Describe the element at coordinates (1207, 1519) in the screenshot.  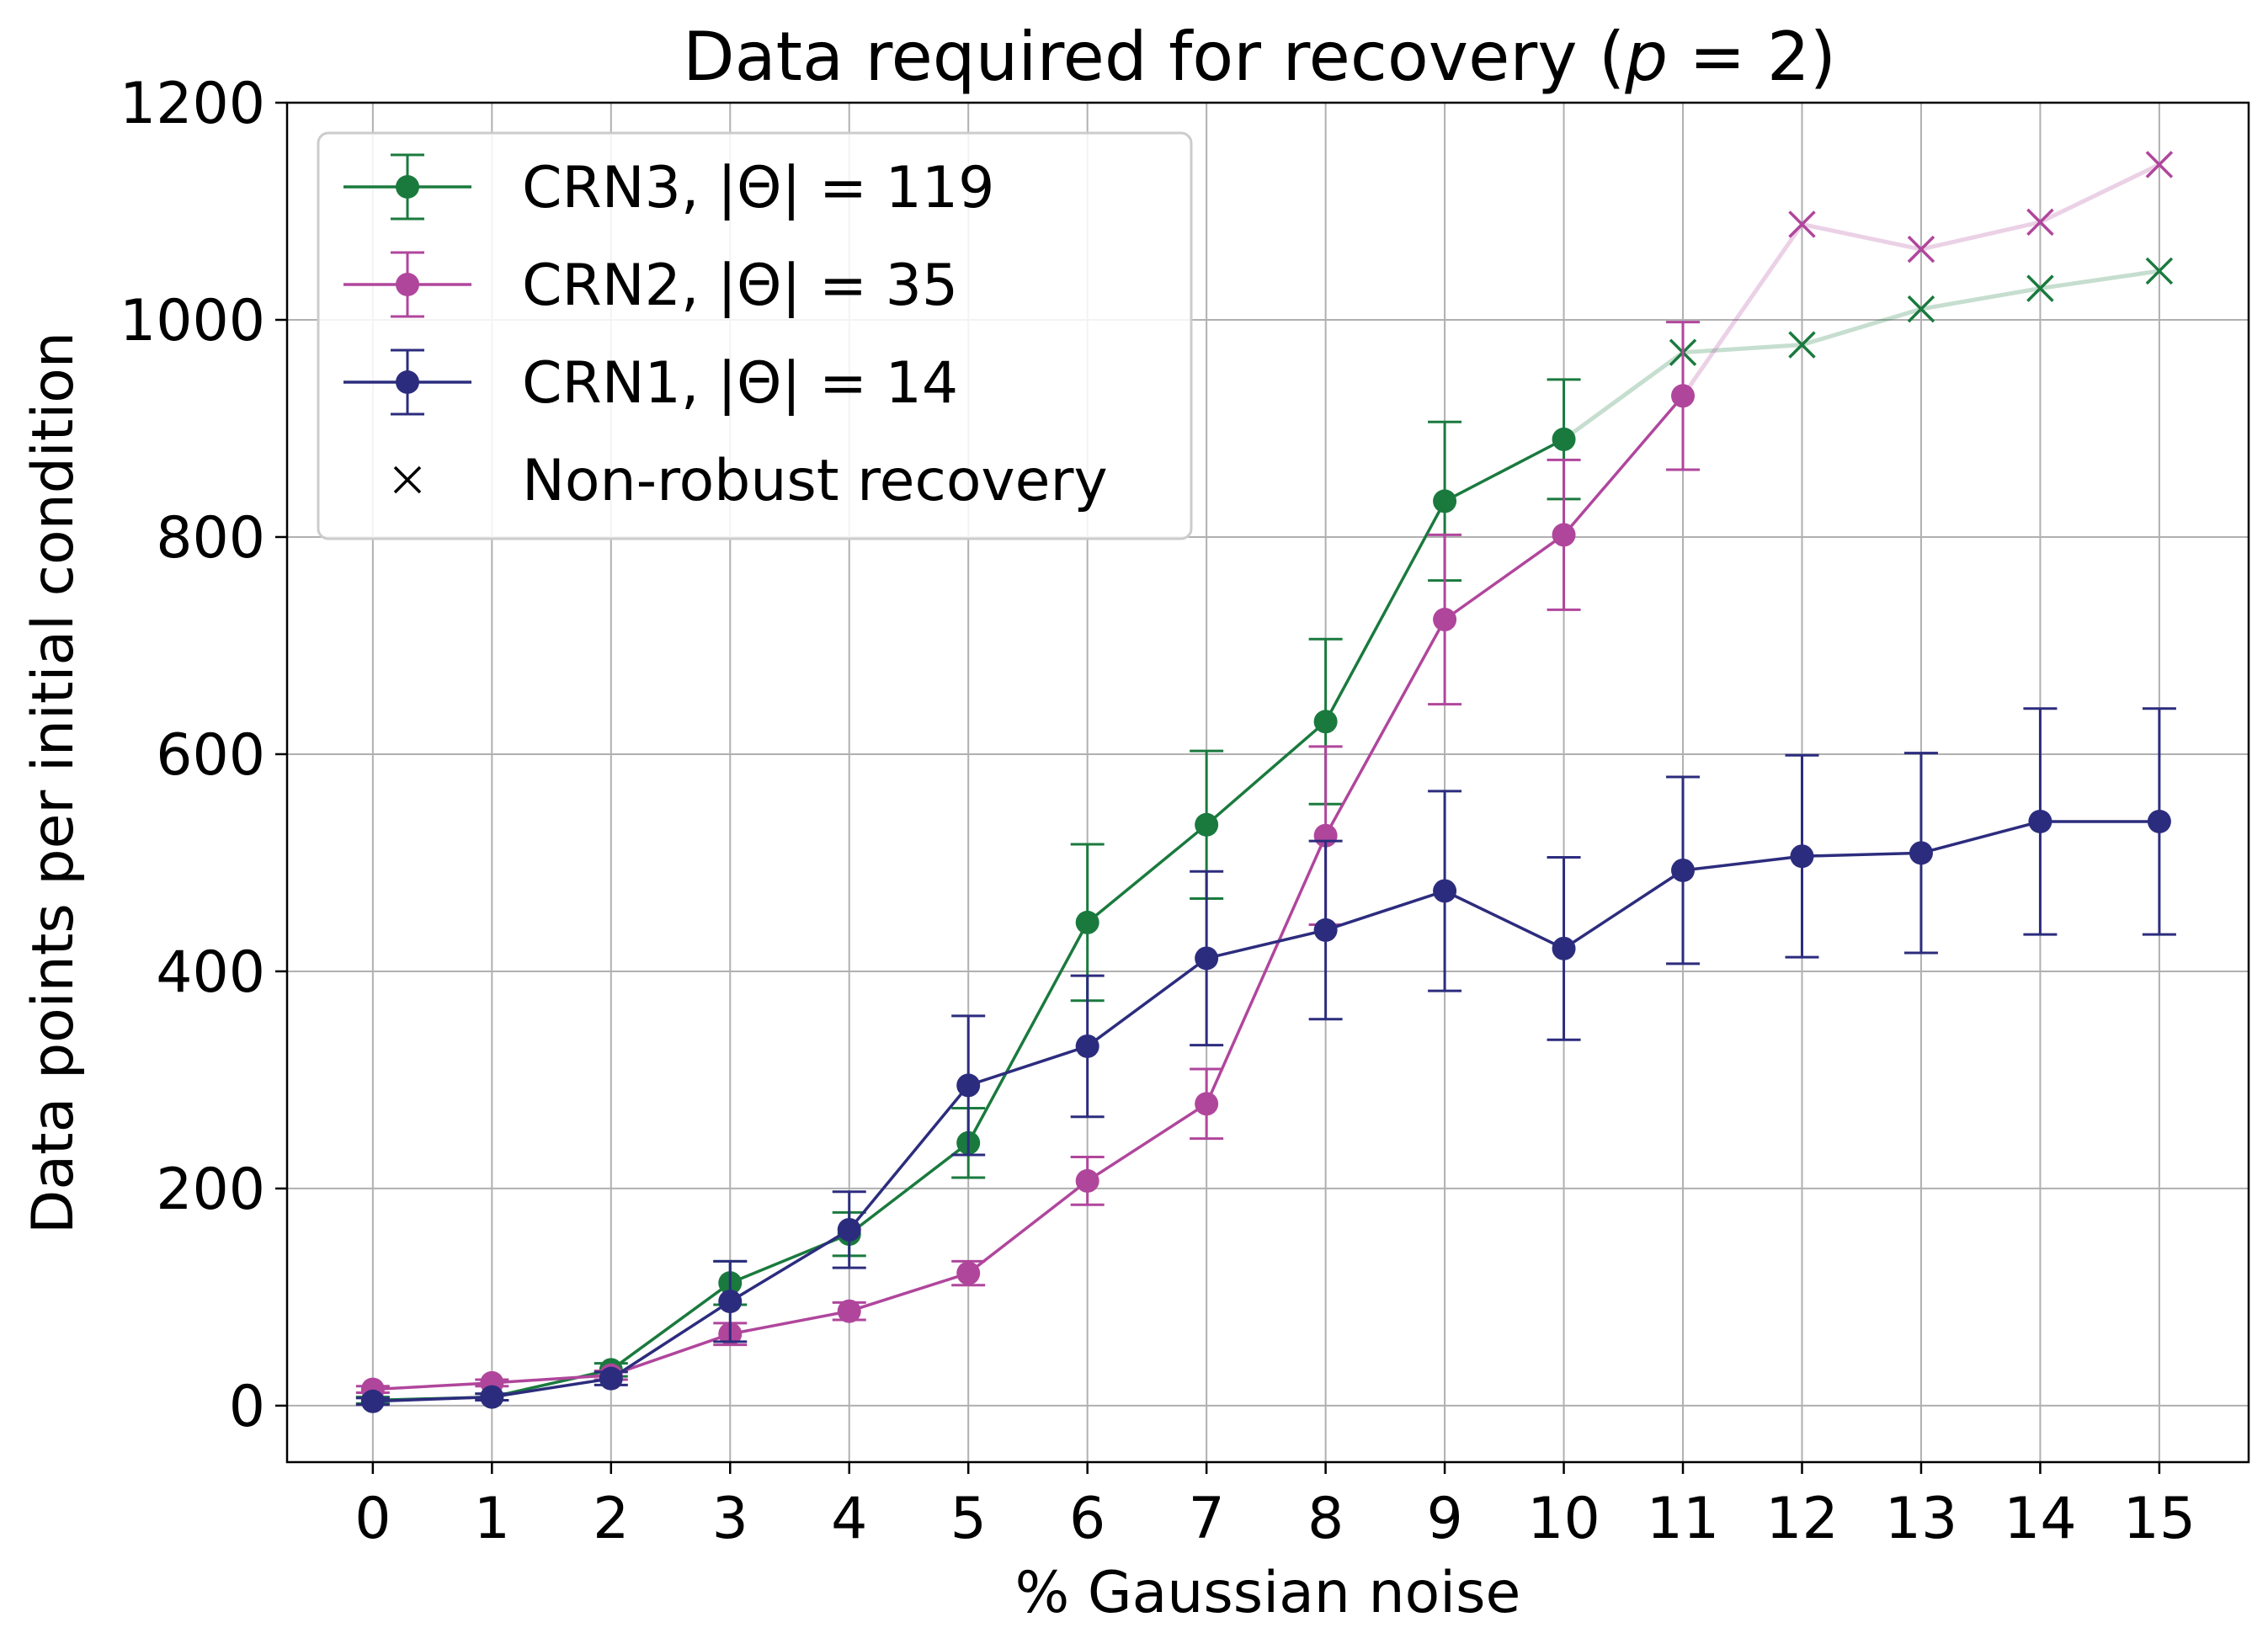
I see `x-tick-label: 7` at that location.